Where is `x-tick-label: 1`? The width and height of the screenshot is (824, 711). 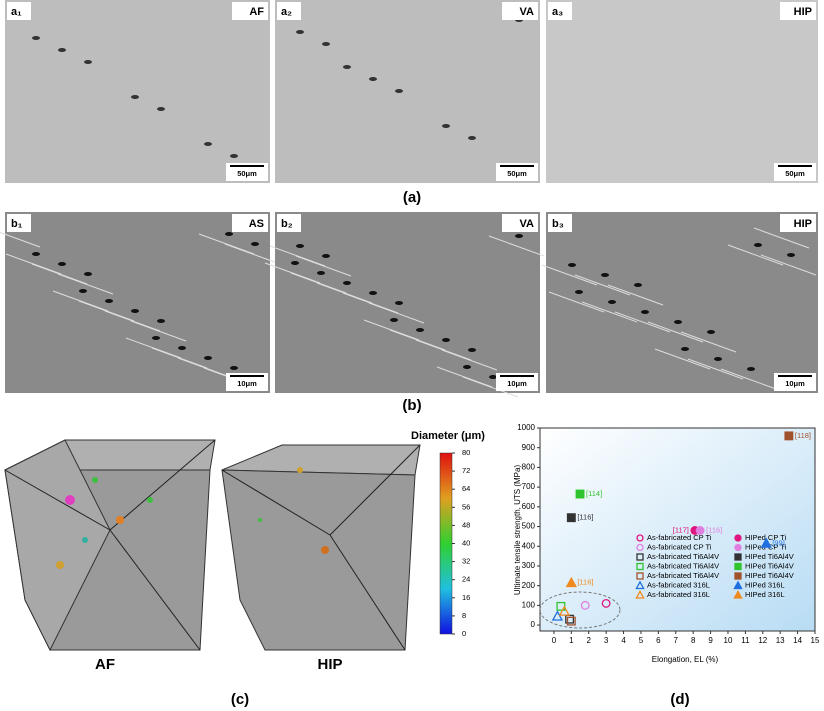 x-tick-label: 1 is located at coordinates (571, 640).